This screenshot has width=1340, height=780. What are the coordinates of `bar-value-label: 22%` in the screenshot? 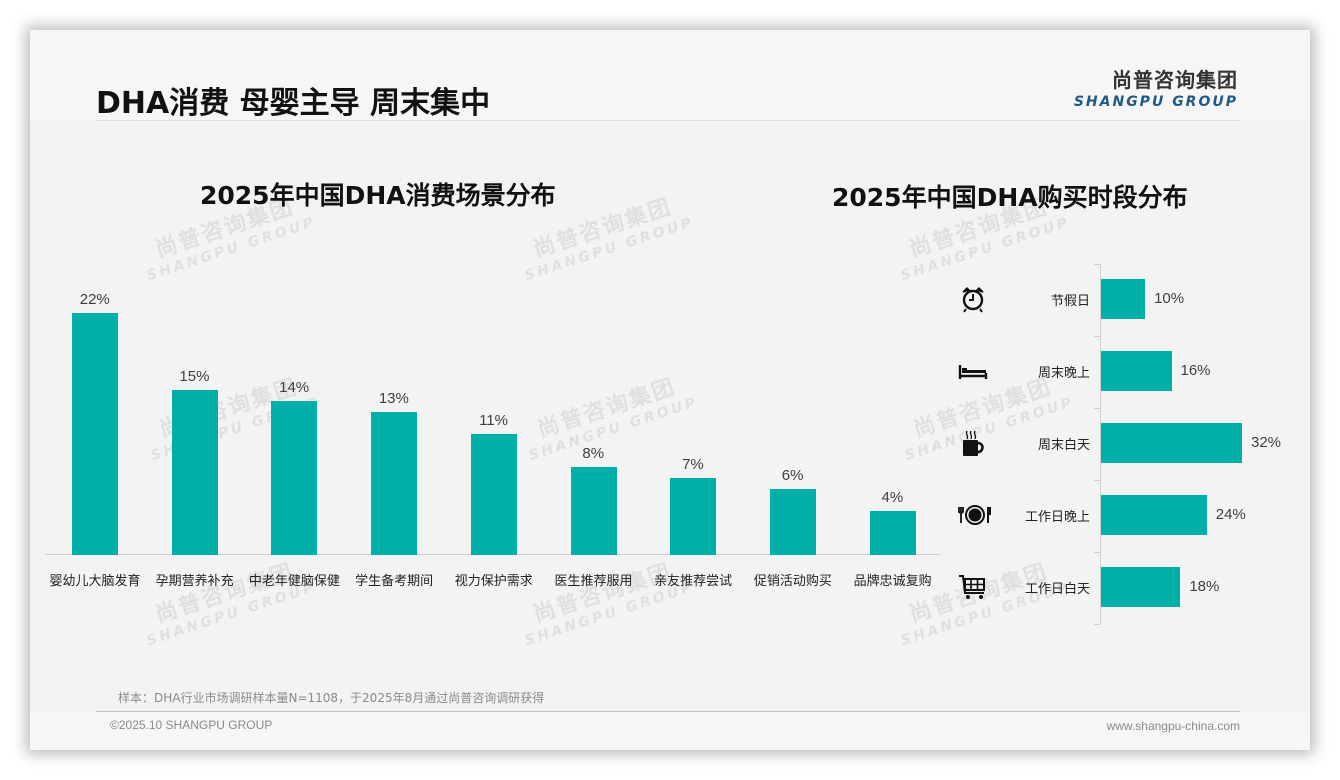 It's located at (94, 299).